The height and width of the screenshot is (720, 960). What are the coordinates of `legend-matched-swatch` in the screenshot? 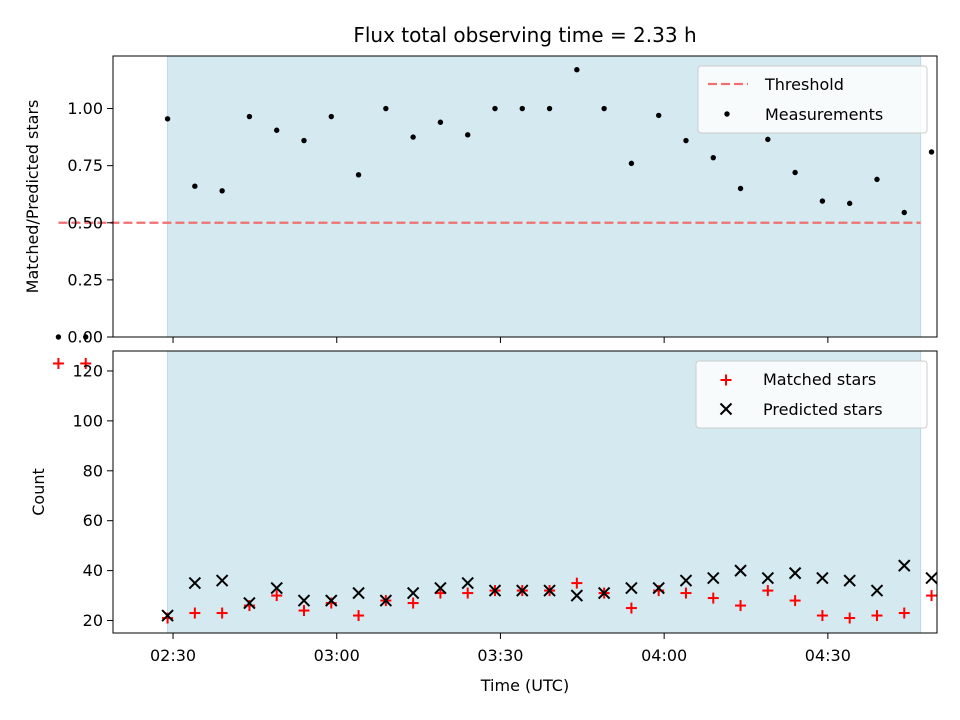 It's located at (726, 380).